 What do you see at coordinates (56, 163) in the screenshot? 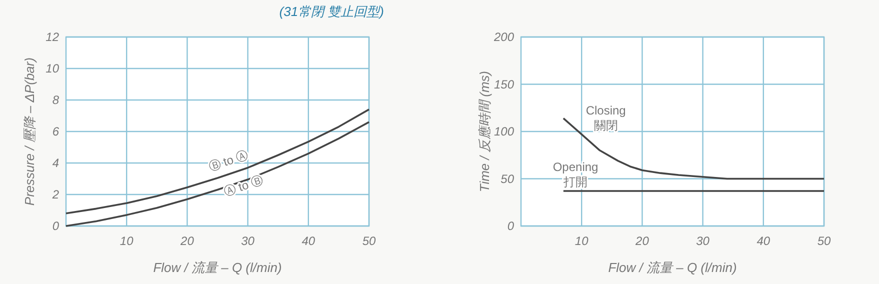
I see `y-tick-label: 4` at bounding box center [56, 163].